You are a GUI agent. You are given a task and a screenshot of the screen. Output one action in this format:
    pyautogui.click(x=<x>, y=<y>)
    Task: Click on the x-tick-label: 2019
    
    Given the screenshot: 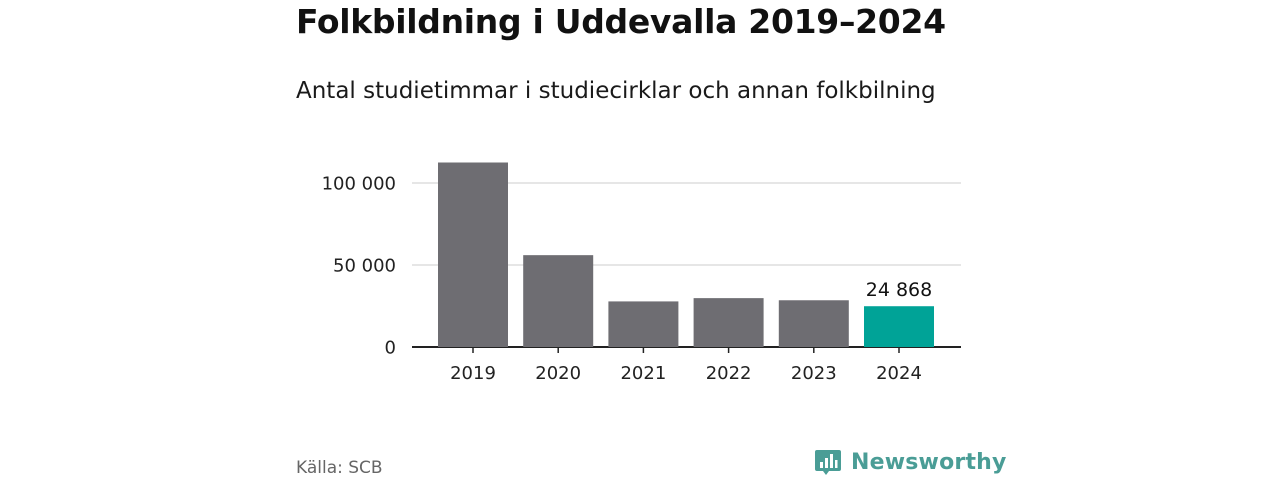 What is the action you would take?
    pyautogui.click(x=473, y=373)
    